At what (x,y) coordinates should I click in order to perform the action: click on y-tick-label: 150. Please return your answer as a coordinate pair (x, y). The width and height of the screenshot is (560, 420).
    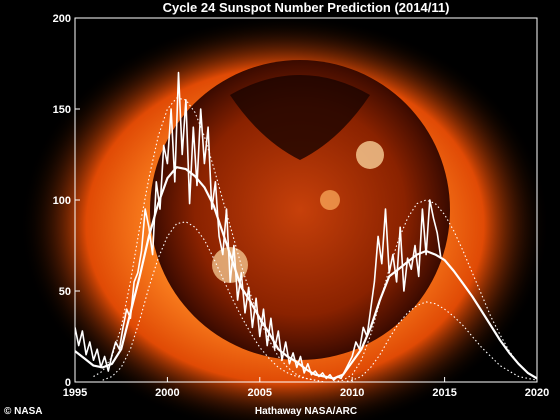
    Looking at the image, I should click on (62, 110).